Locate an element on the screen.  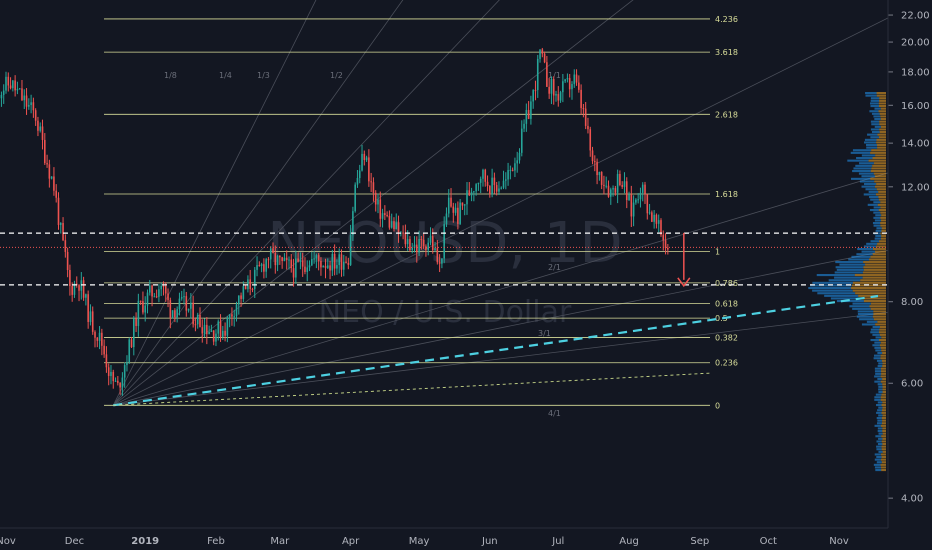
fib-label: 3.618 is located at coordinates (726, 52).